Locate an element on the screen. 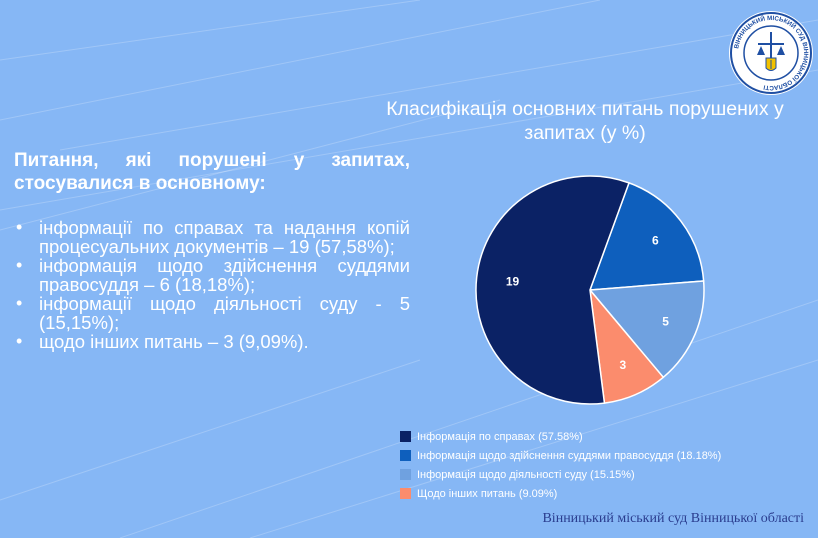 The height and width of the screenshot is (538, 818). legend-label: Інформація щодо діяльності суду (15.15%) is located at coordinates (526, 474).